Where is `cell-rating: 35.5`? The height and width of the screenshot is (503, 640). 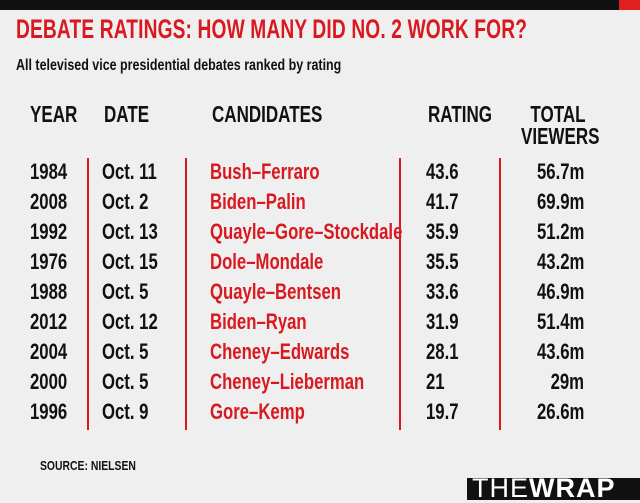 cell-rating: 35.5 is located at coordinates (442, 261).